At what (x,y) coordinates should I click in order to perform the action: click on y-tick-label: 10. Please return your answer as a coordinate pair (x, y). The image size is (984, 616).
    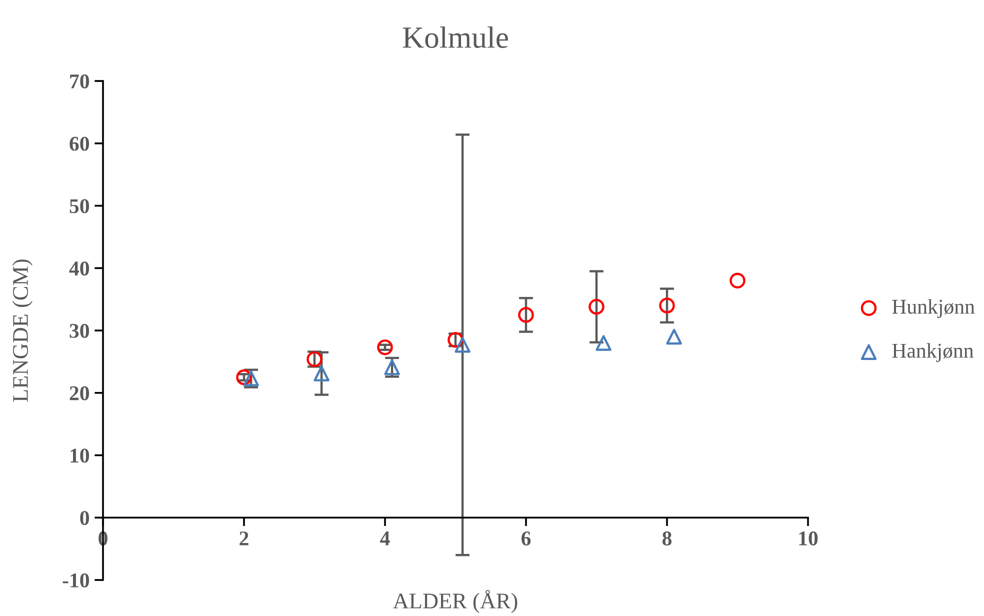
    Looking at the image, I should click on (80, 455).